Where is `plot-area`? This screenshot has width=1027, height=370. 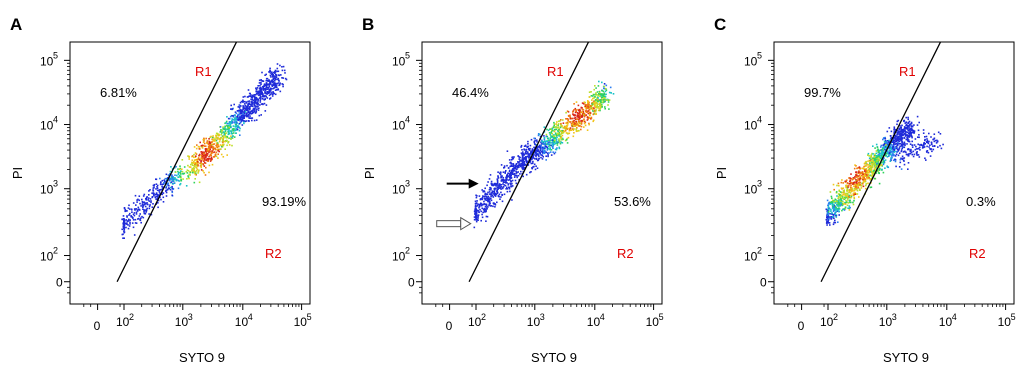
plot-area is located at coordinates (541, 161).